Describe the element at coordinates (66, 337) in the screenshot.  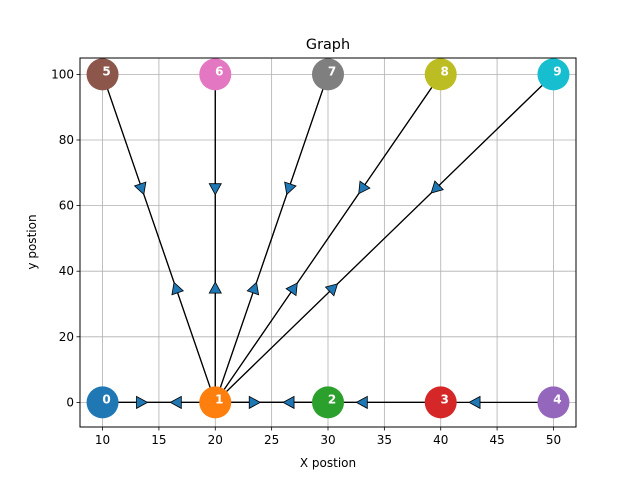
I see `y-tick-label: 20` at that location.